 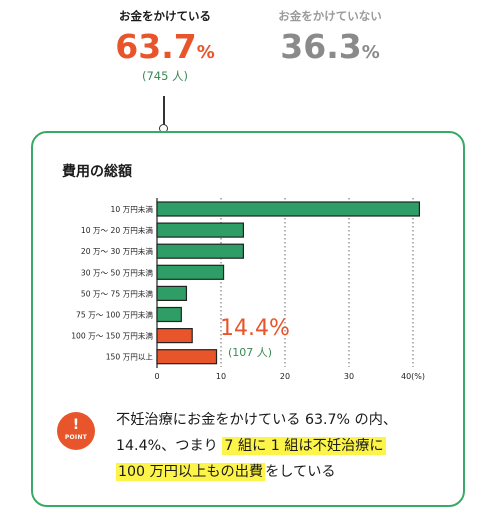 What do you see at coordinates (257, 420) in the screenshot?
I see `summary-part1: 不妊治療にお金をかけている 63.7% の内、` at bounding box center [257, 420].